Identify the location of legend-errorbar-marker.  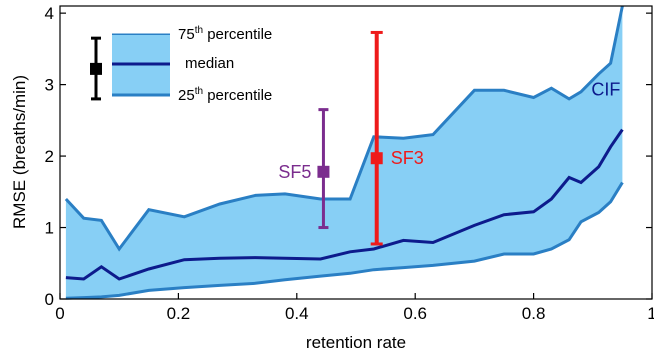
(96, 68).